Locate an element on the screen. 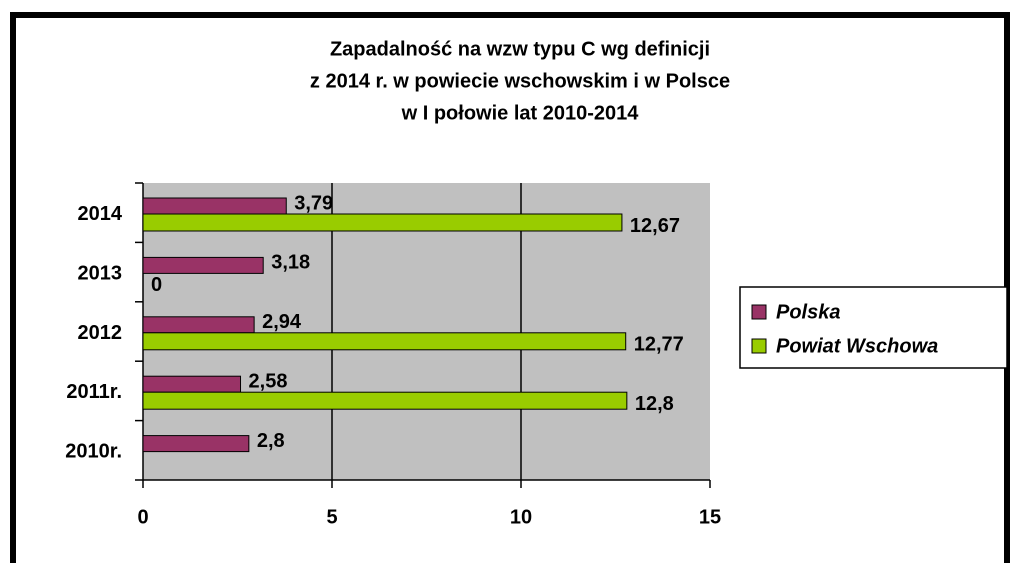  value-label: 12,8 is located at coordinates (654, 404).